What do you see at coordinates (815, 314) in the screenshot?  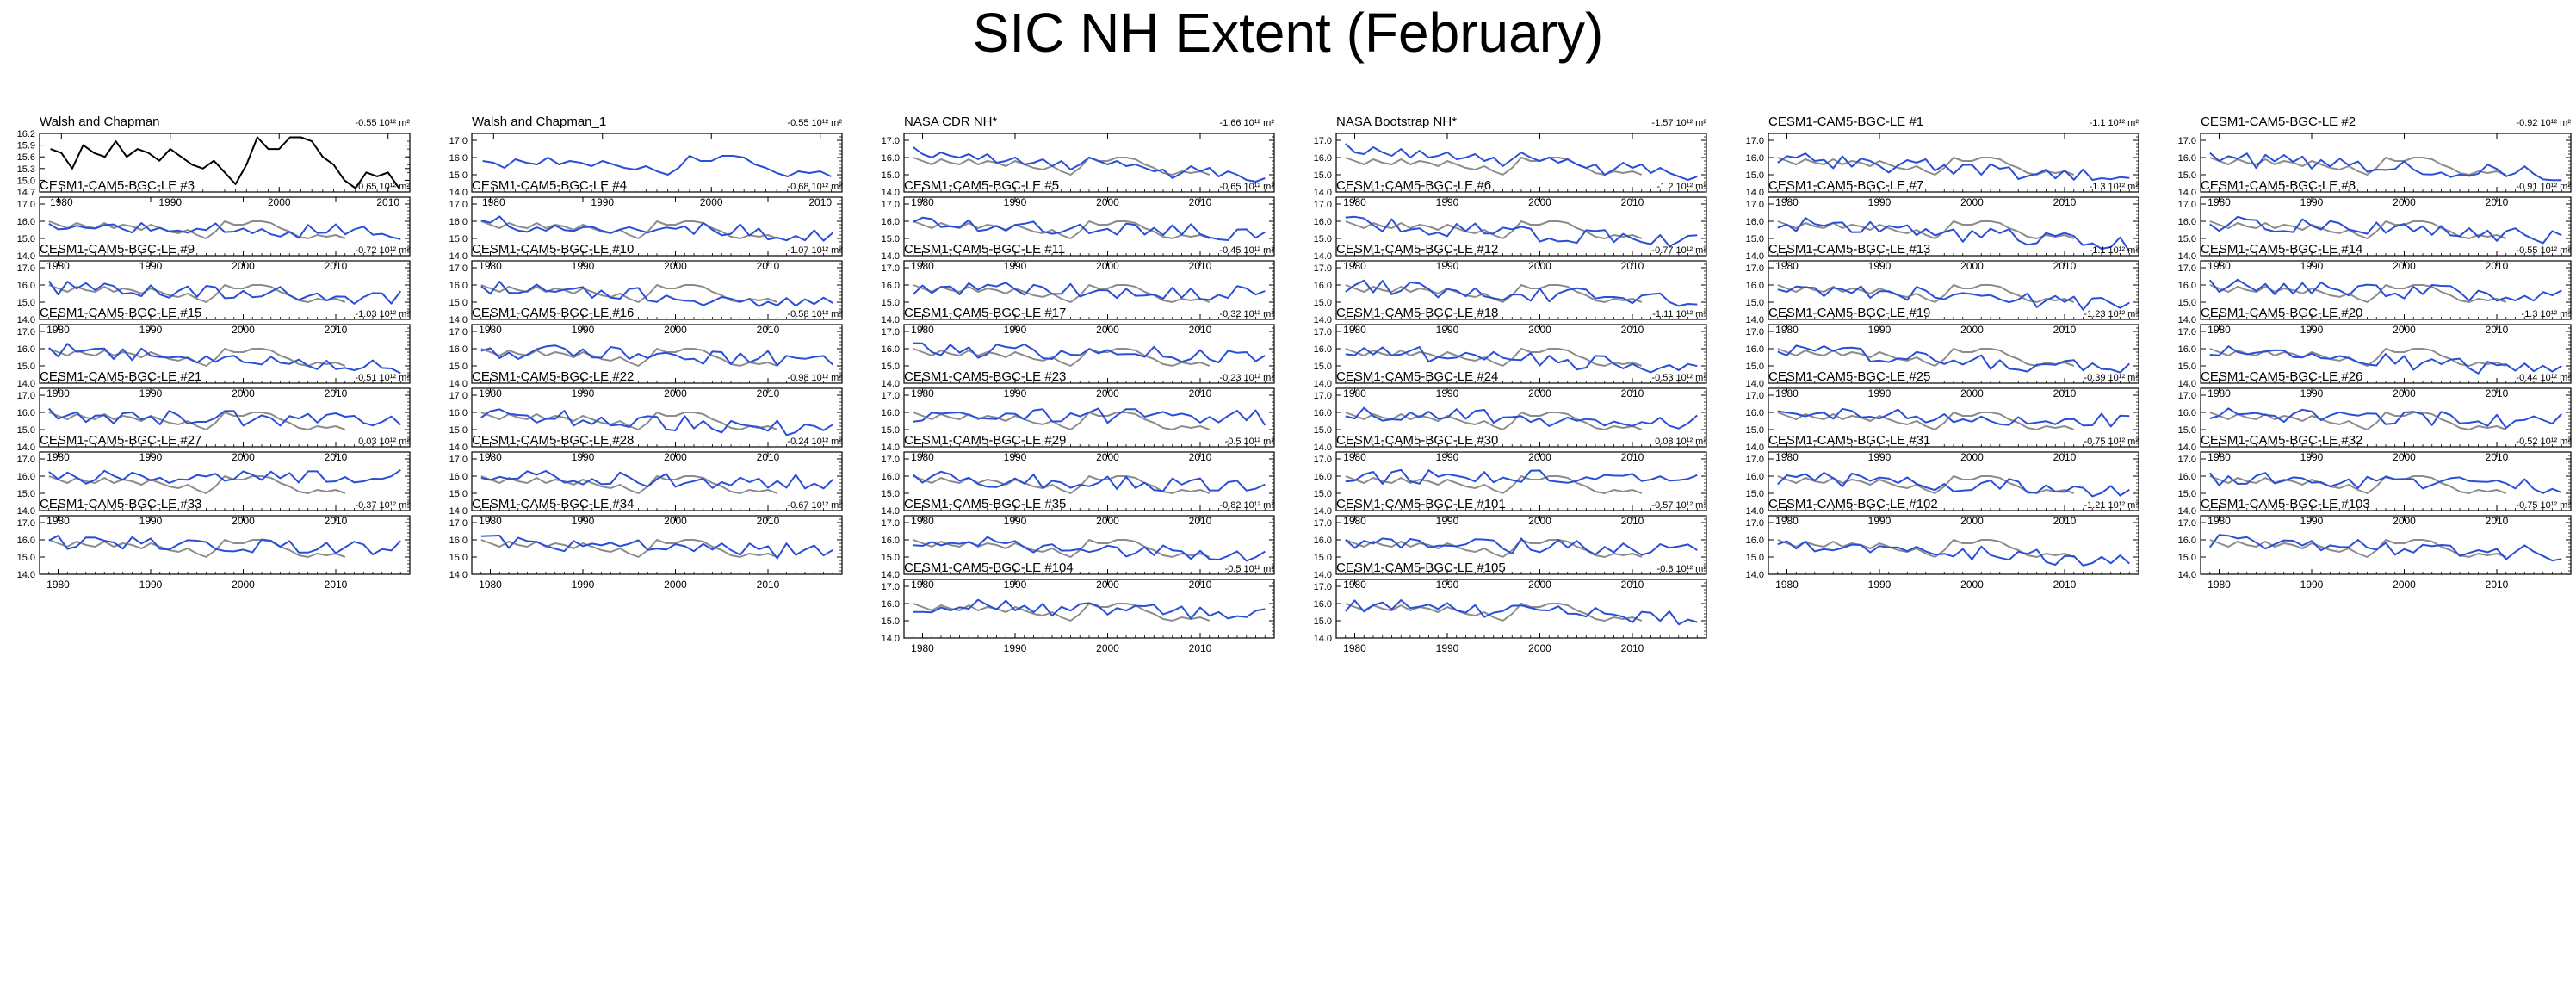 I see `trend-label: -0.58 10¹² m²` at bounding box center [815, 314].